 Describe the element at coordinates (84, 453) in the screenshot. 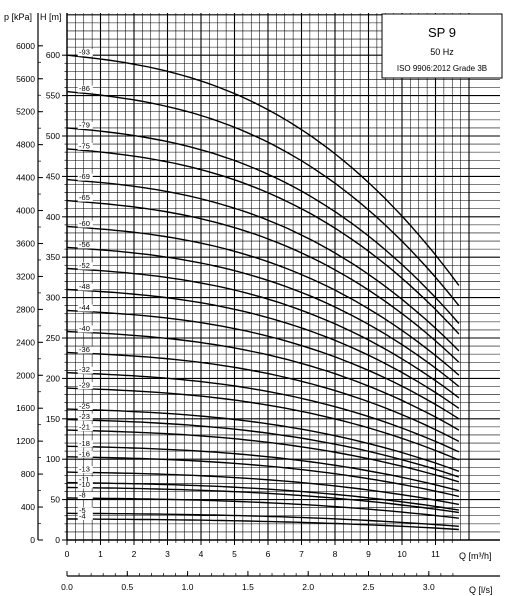

I see `curve-label: -16` at that location.